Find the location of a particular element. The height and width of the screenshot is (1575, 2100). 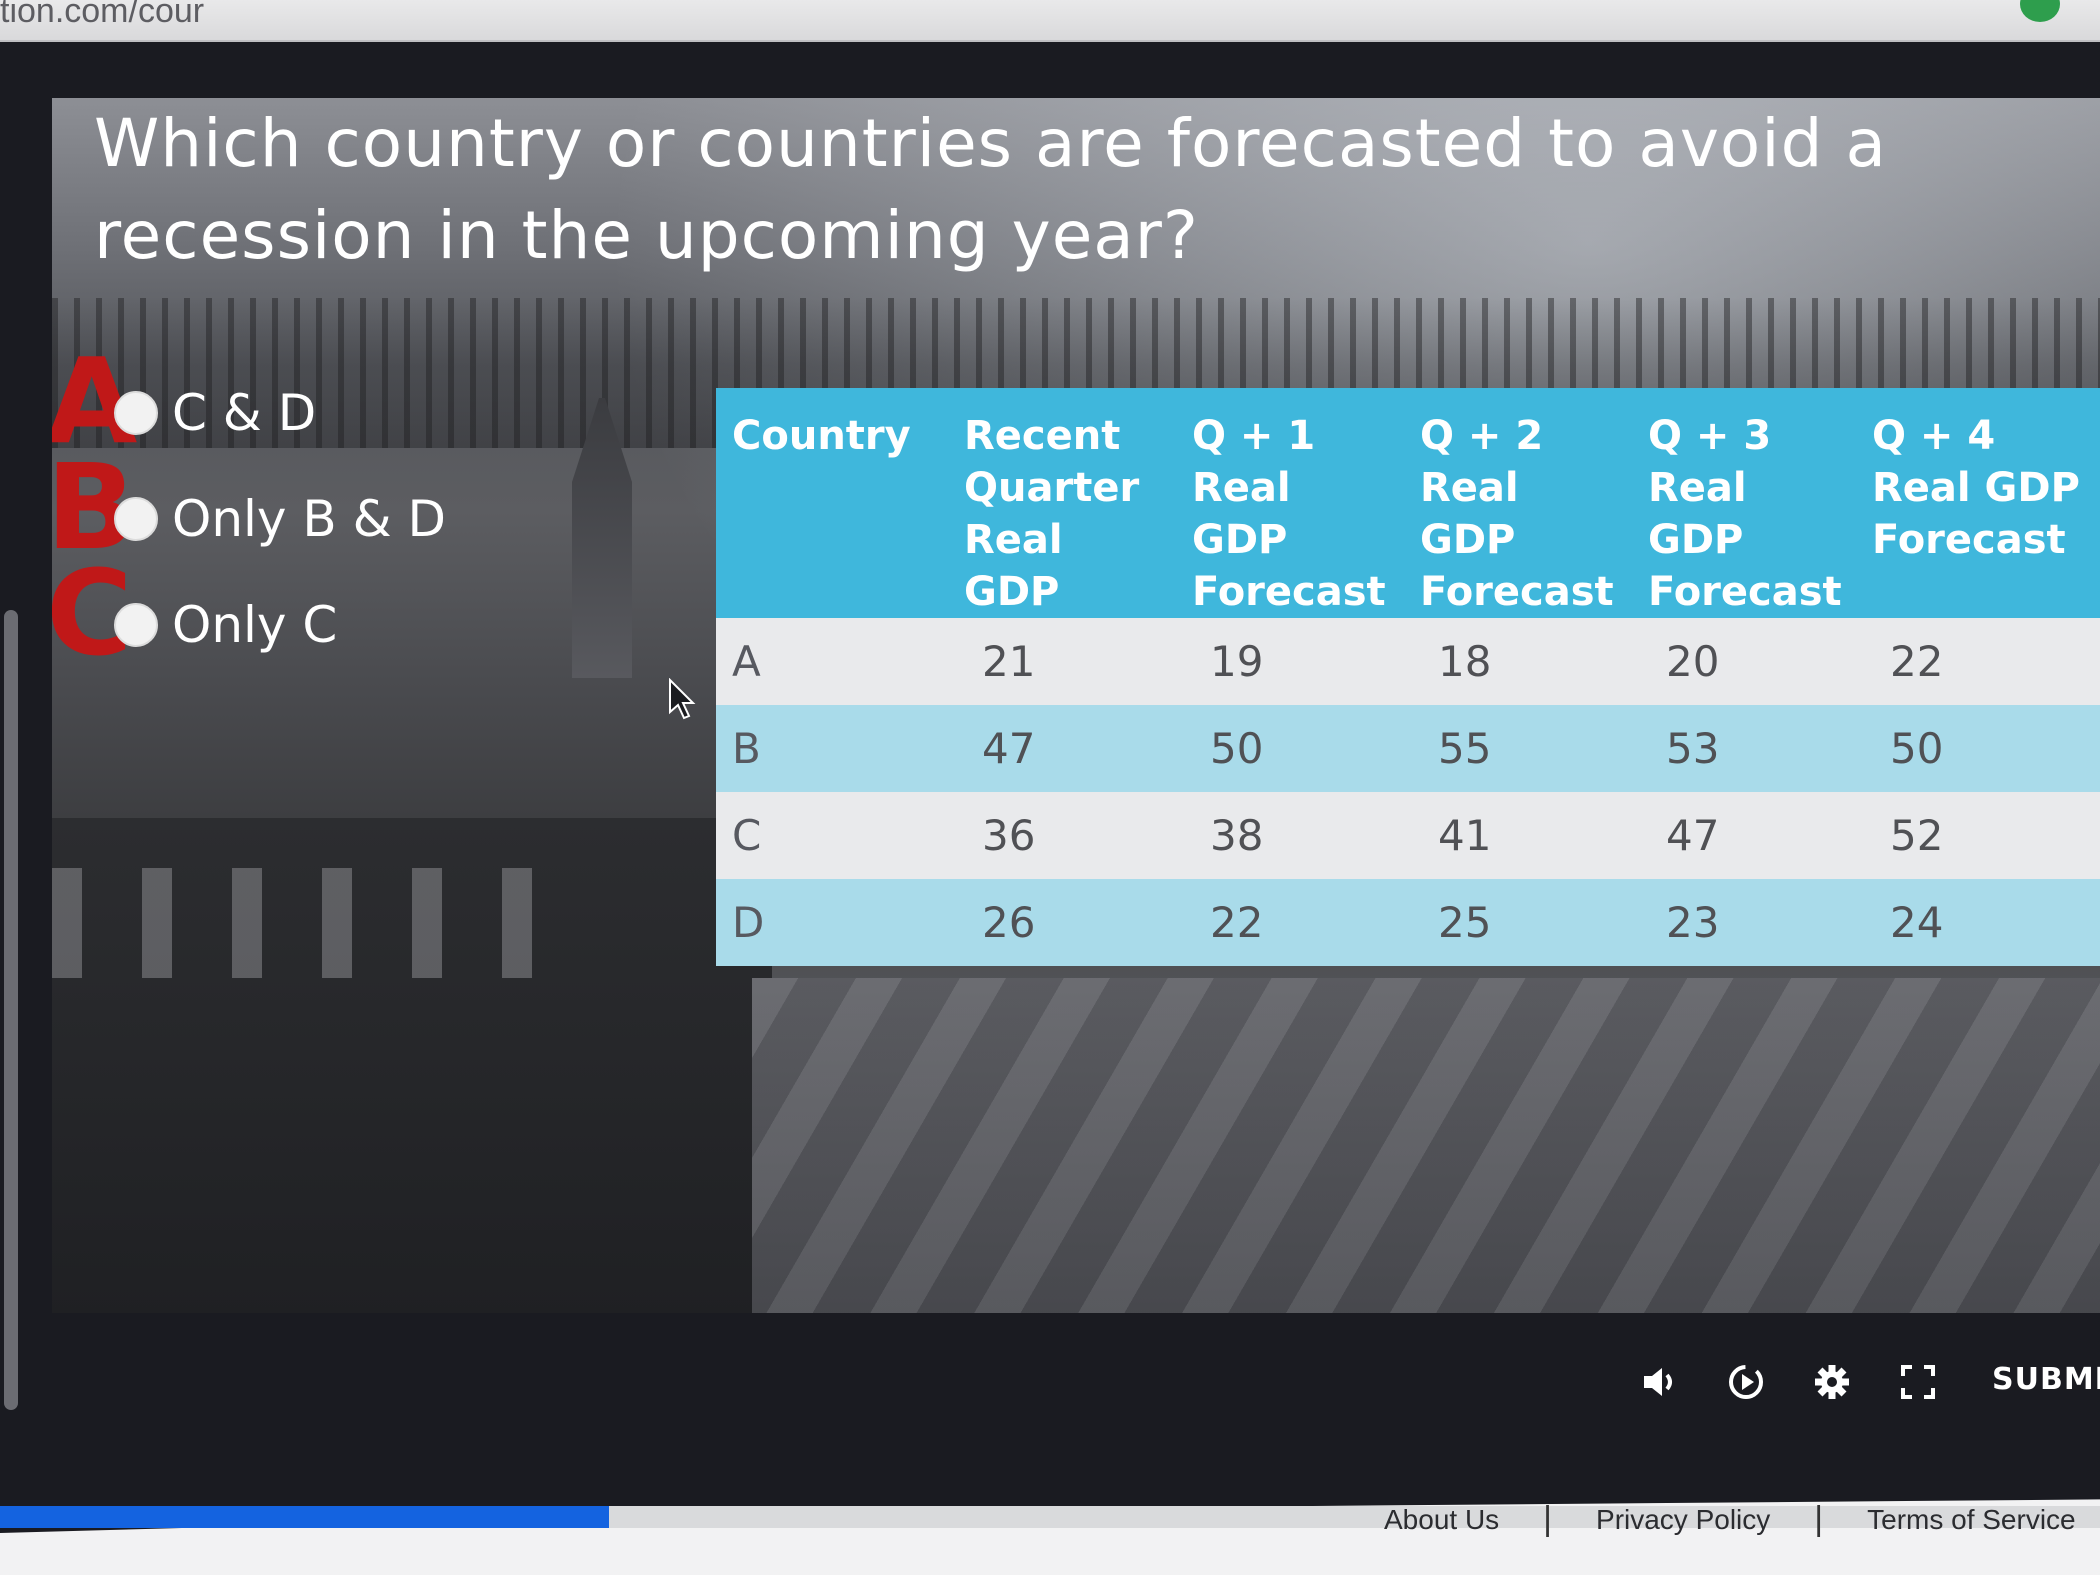

choice-b: Only B & D is located at coordinates (280, 519).